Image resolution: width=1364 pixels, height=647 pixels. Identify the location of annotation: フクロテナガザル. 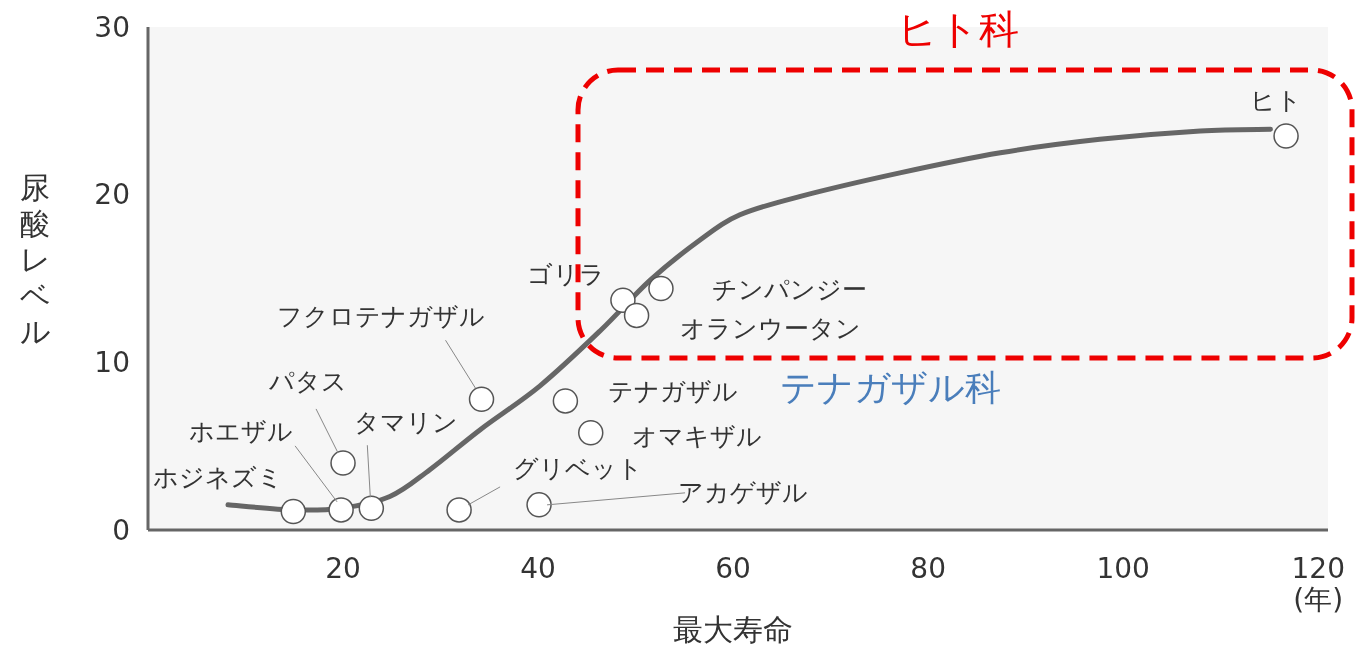
(380, 317).